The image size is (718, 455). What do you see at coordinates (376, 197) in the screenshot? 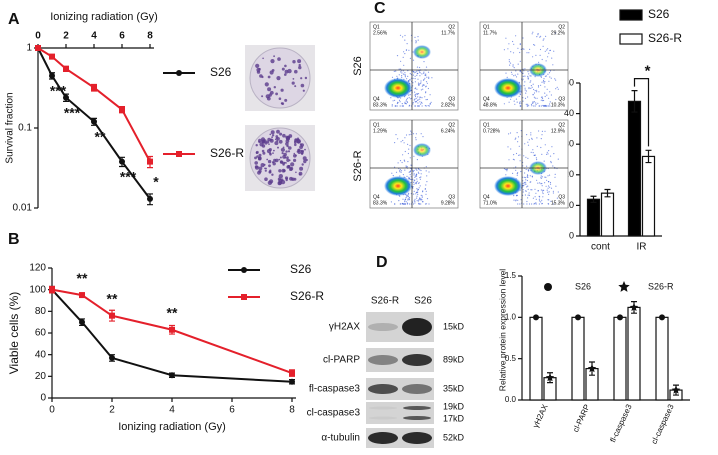
I see `quadrant-name: Q4` at bounding box center [376, 197].